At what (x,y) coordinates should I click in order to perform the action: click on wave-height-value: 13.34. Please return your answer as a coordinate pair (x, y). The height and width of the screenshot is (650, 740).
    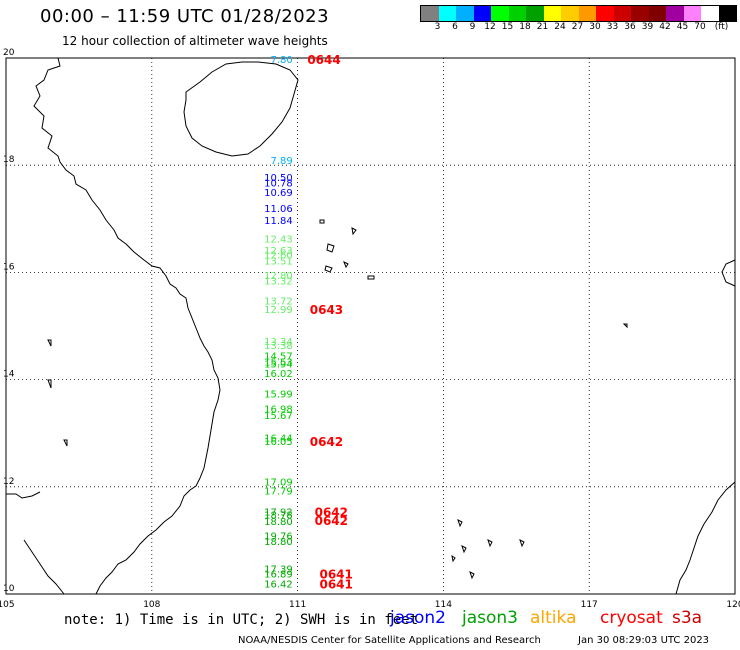
    Looking at the image, I should click on (278, 342).